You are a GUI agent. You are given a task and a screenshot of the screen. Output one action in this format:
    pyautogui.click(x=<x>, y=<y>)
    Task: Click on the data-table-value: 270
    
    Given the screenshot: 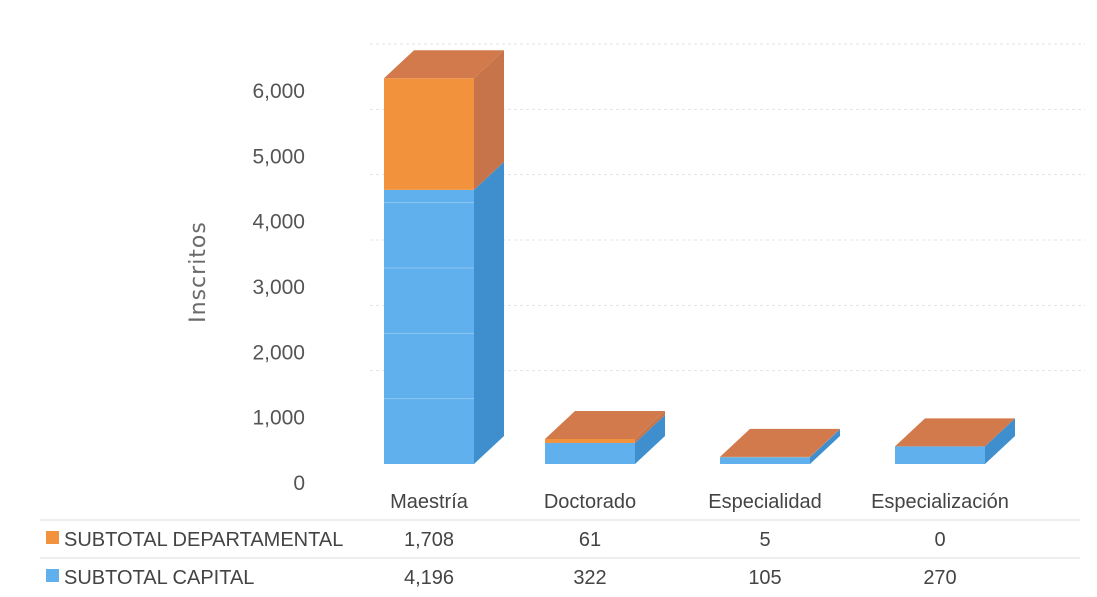 What is the action you would take?
    pyautogui.click(x=939, y=578)
    